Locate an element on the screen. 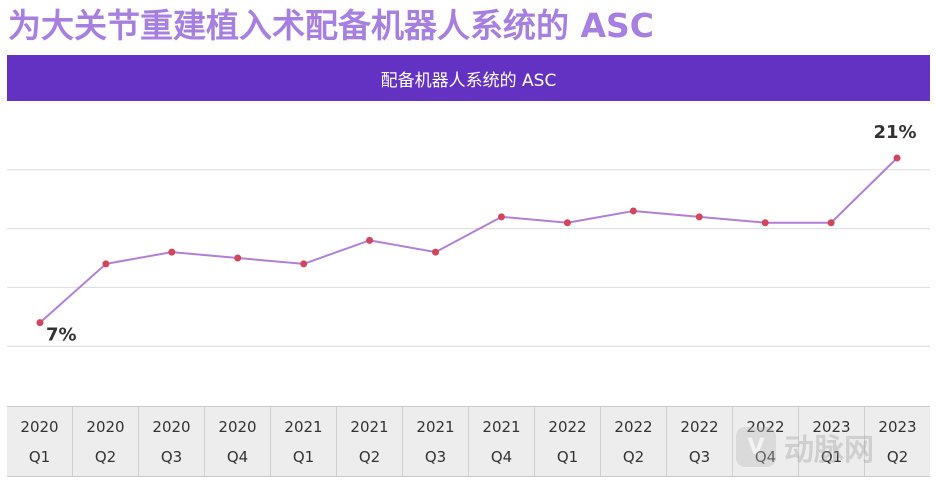 The height and width of the screenshot is (481, 936). page-title: 为大关节重建植入术配备机器人系统的 ASC is located at coordinates (331, 25).